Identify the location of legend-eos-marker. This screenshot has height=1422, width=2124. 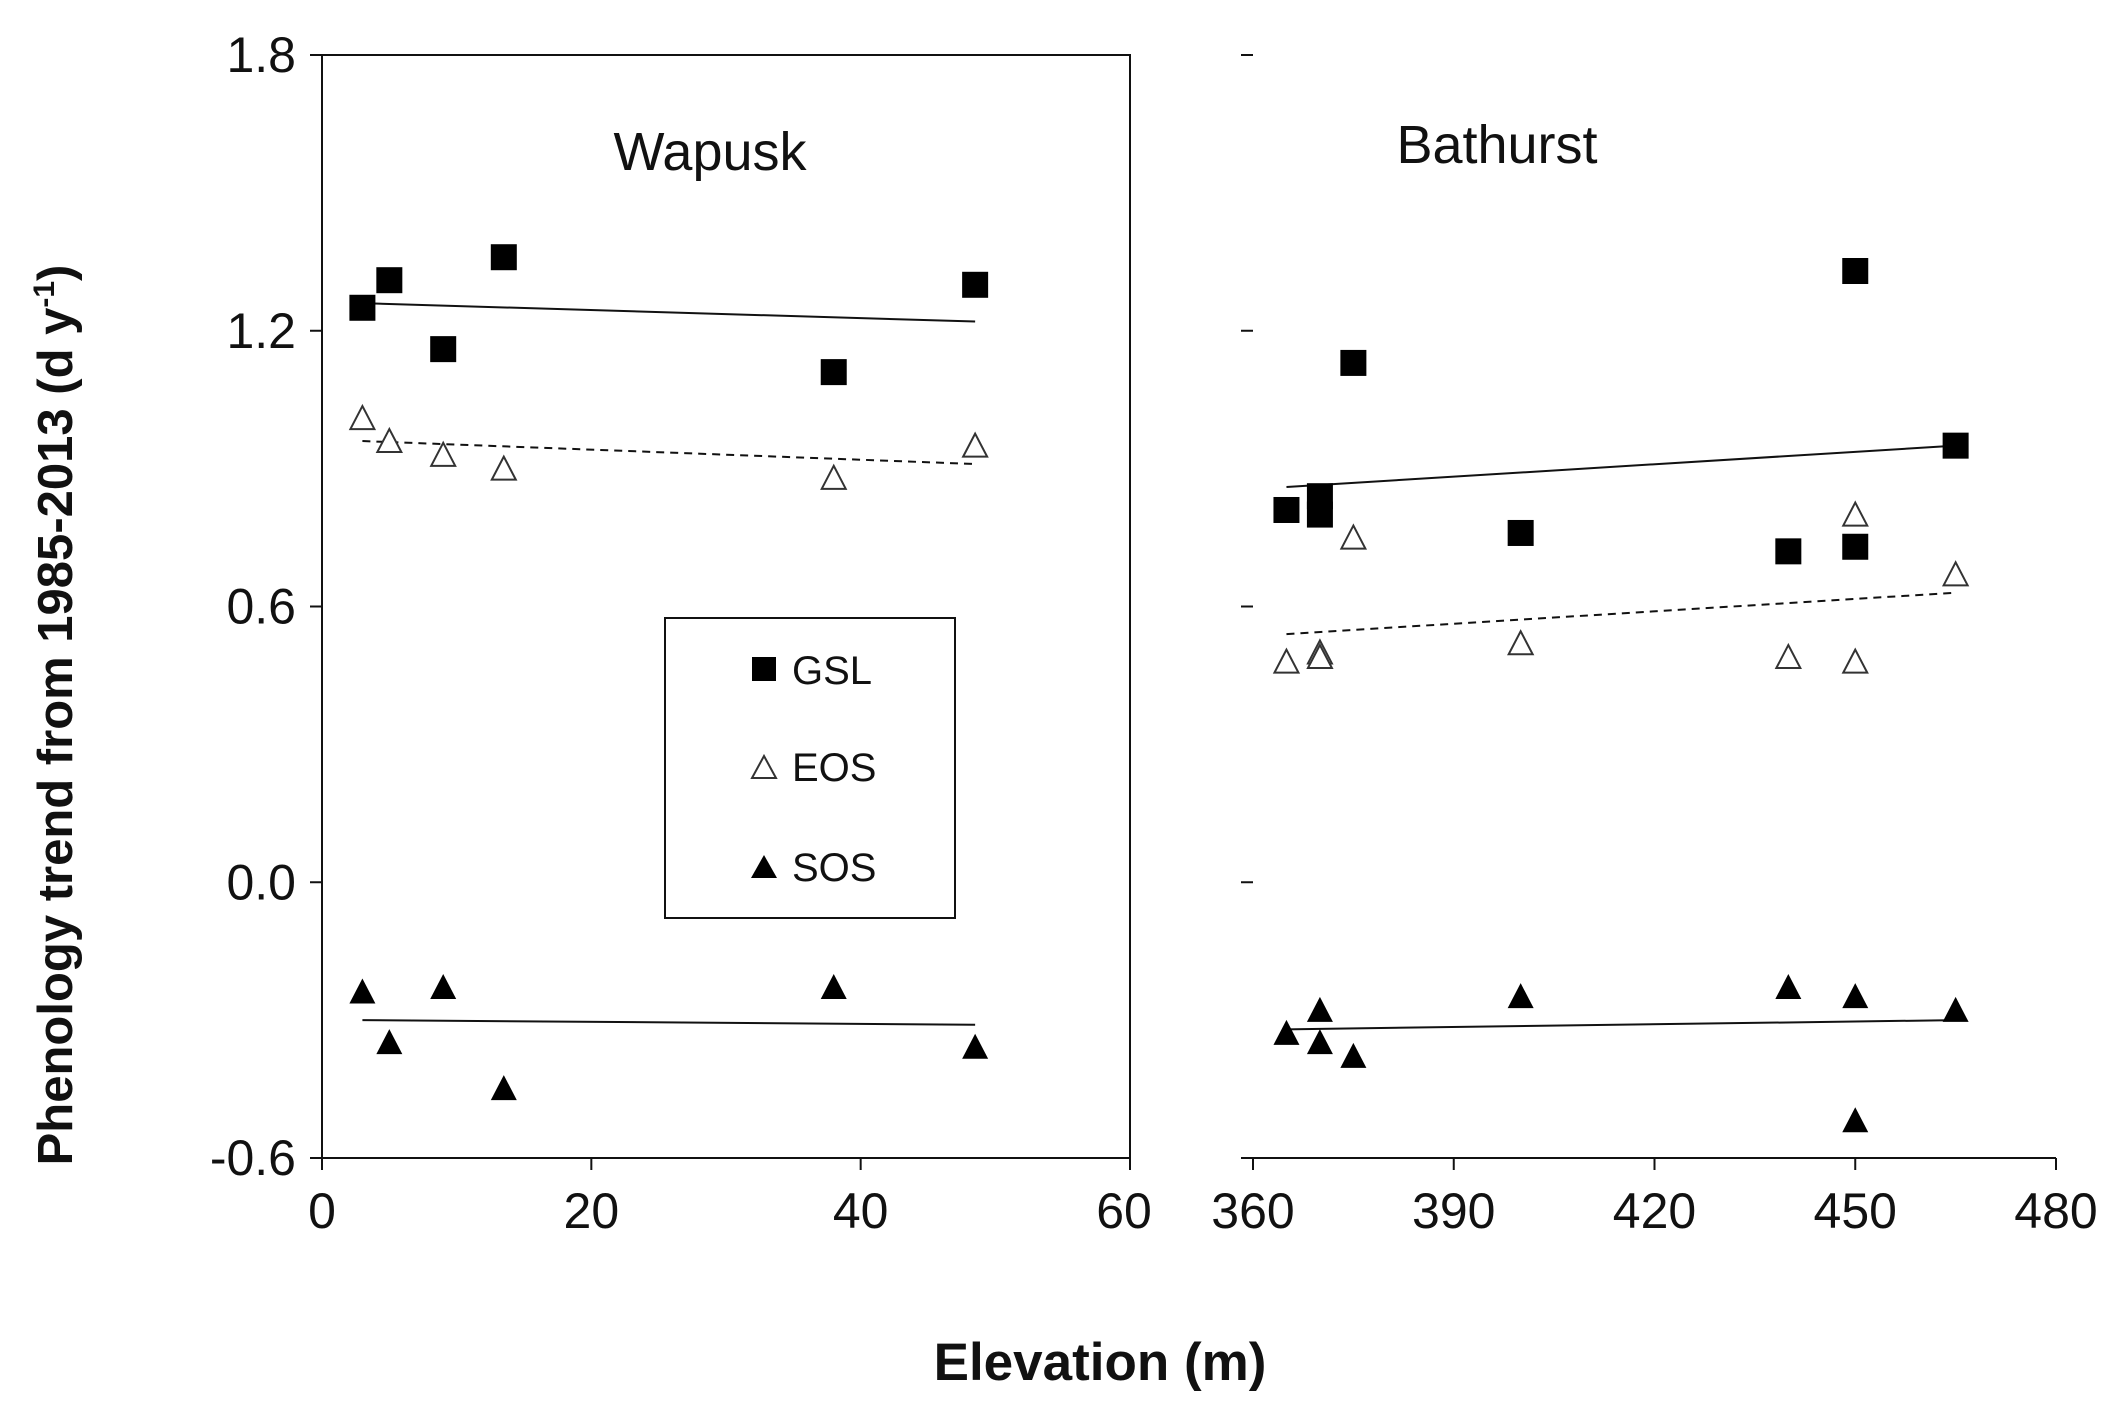
(764, 766).